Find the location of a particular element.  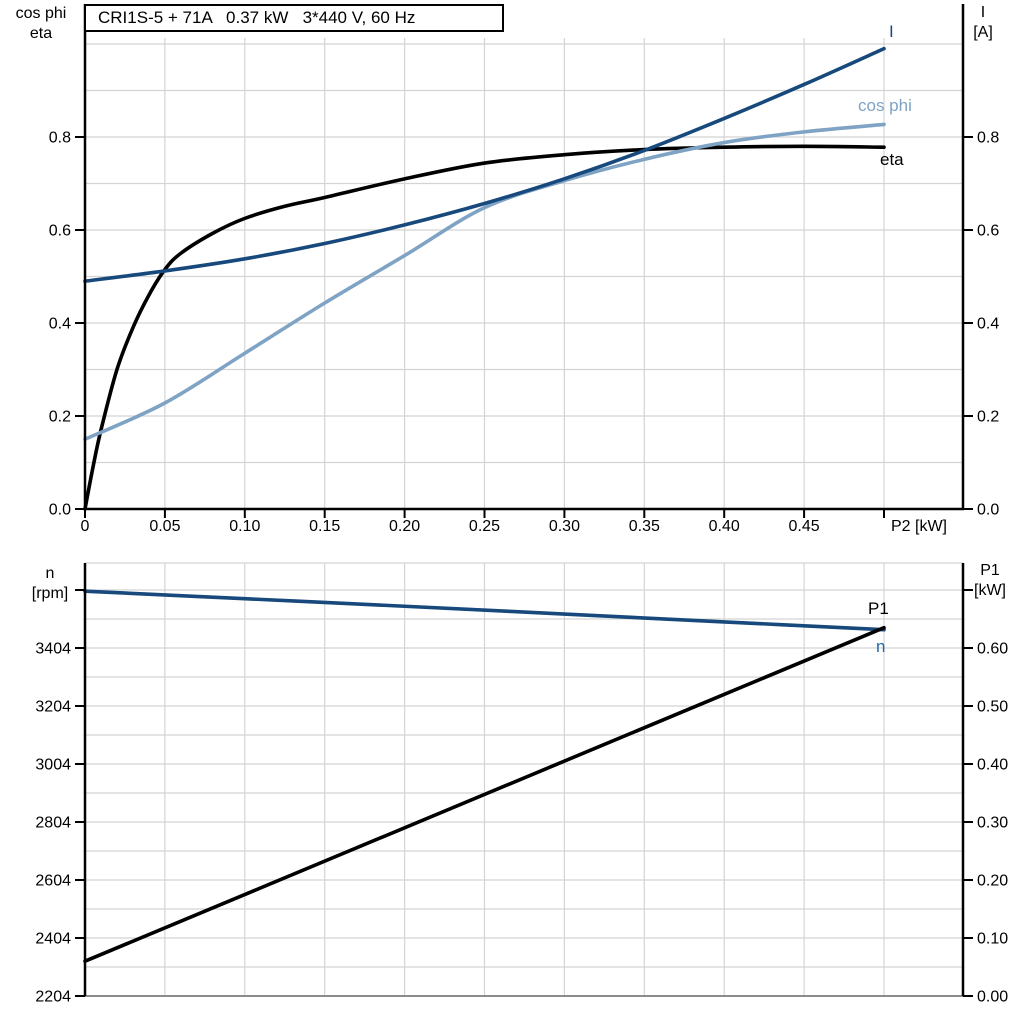

axis-title-eta: eta is located at coordinates (41, 33).